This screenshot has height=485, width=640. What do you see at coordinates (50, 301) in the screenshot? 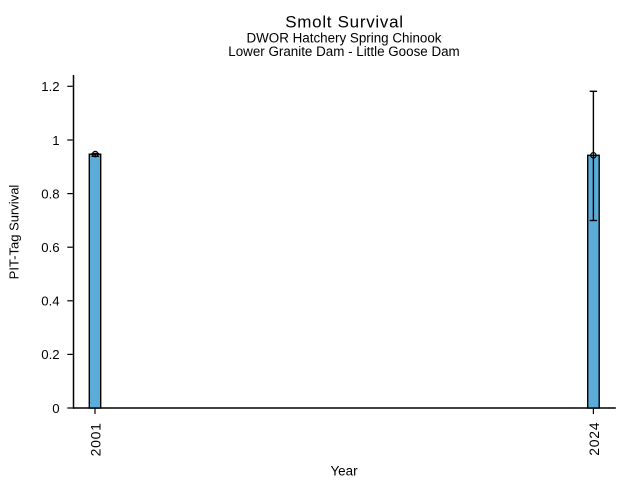
I see `svg-text: 0.4` at bounding box center [50, 301].